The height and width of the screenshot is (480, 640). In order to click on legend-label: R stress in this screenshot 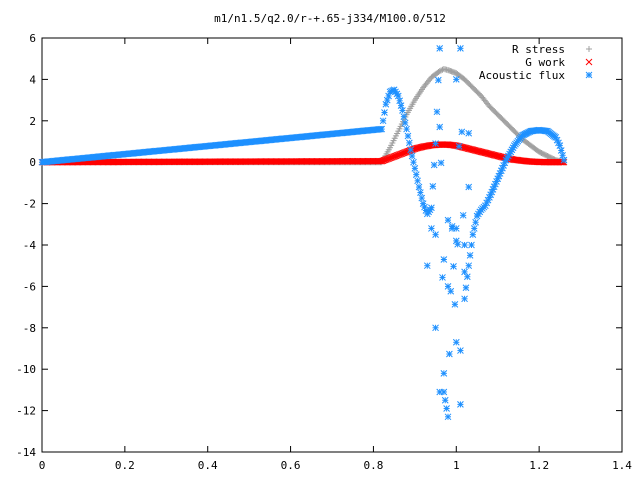, I will do `click(538, 49)`.